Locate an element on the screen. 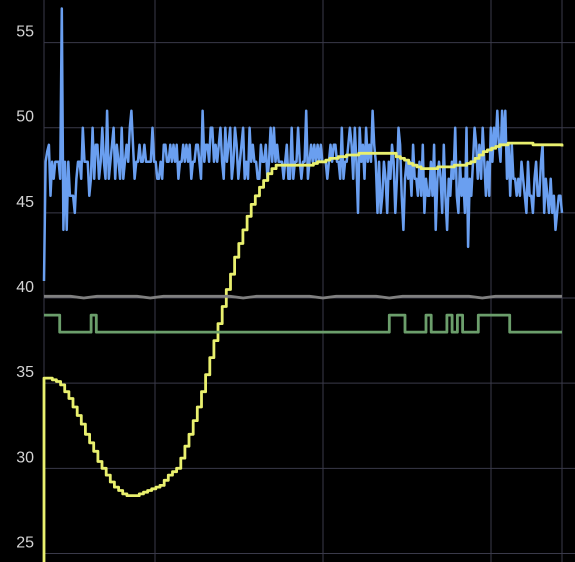 This screenshot has width=575, height=562. y-tick-label: 40 is located at coordinates (25, 287).